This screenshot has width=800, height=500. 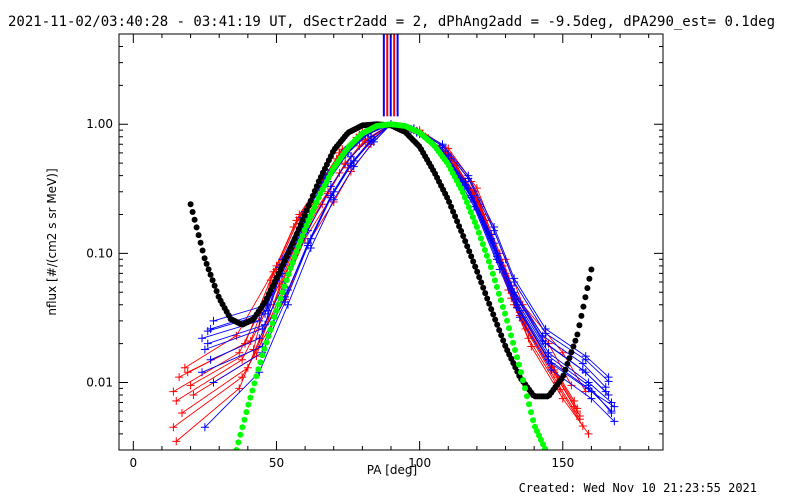 What do you see at coordinates (637, 488) in the screenshot?
I see `created-timestamp: Created: Wed Nov 10 21:23:55 2021` at bounding box center [637, 488].